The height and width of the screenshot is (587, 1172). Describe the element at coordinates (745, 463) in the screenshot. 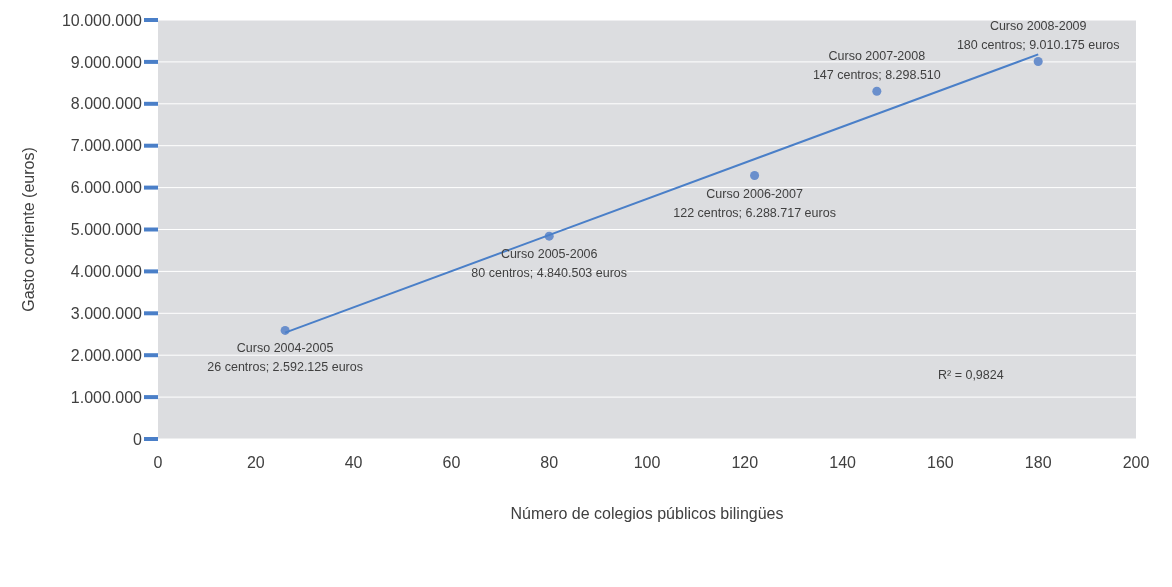

I see `x-tick-label: 120` at that location.